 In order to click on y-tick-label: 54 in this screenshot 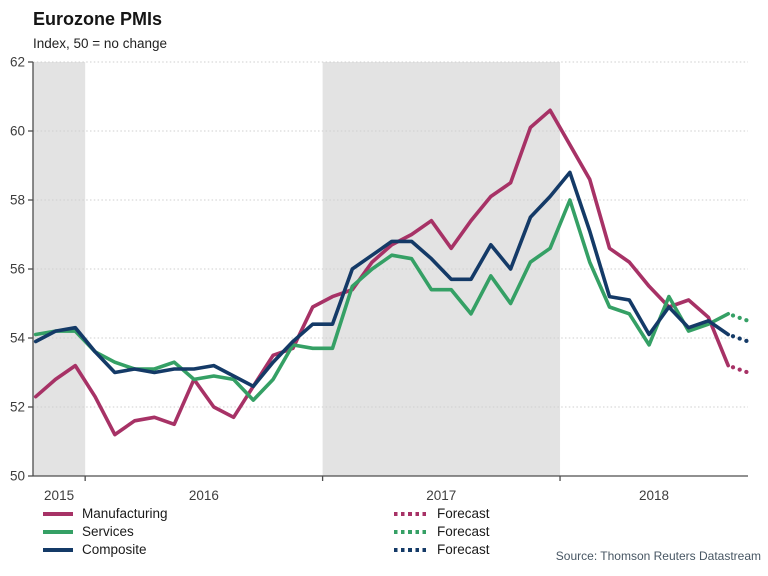, I will do `click(18, 338)`.